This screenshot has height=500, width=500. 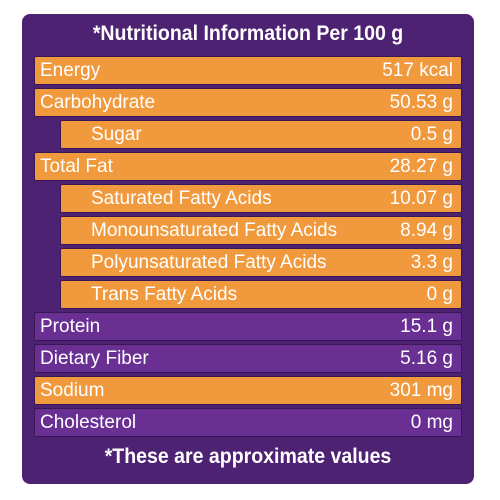 I want to click on nutrient-label: Carbohydrate, so click(x=98, y=102).